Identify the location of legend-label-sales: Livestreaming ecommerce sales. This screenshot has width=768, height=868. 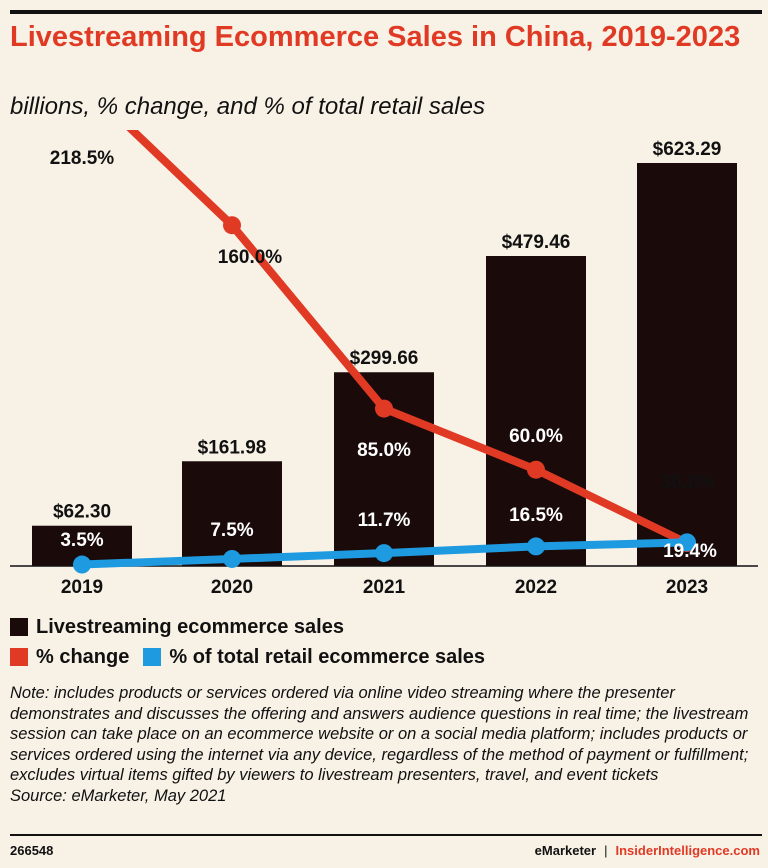
(190, 627).